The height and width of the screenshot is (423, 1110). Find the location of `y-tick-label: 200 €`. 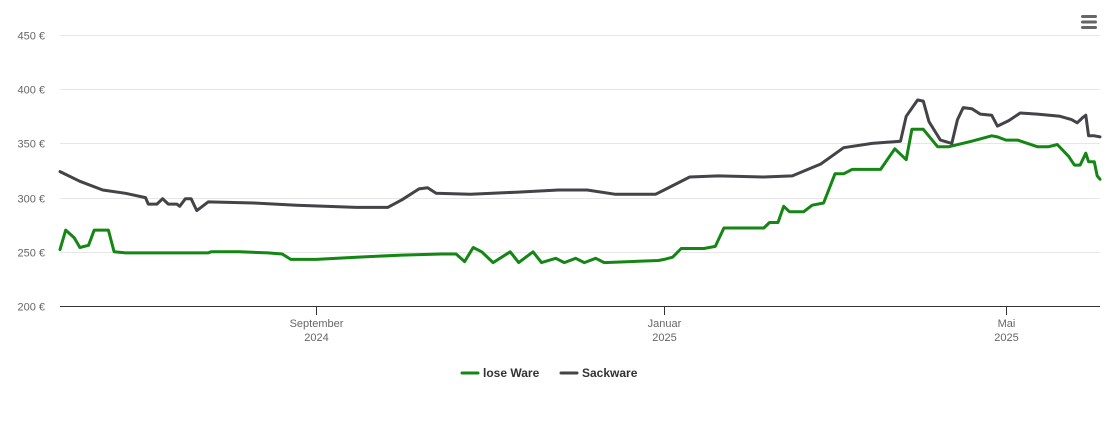

y-tick-label: 200 € is located at coordinates (31, 308).